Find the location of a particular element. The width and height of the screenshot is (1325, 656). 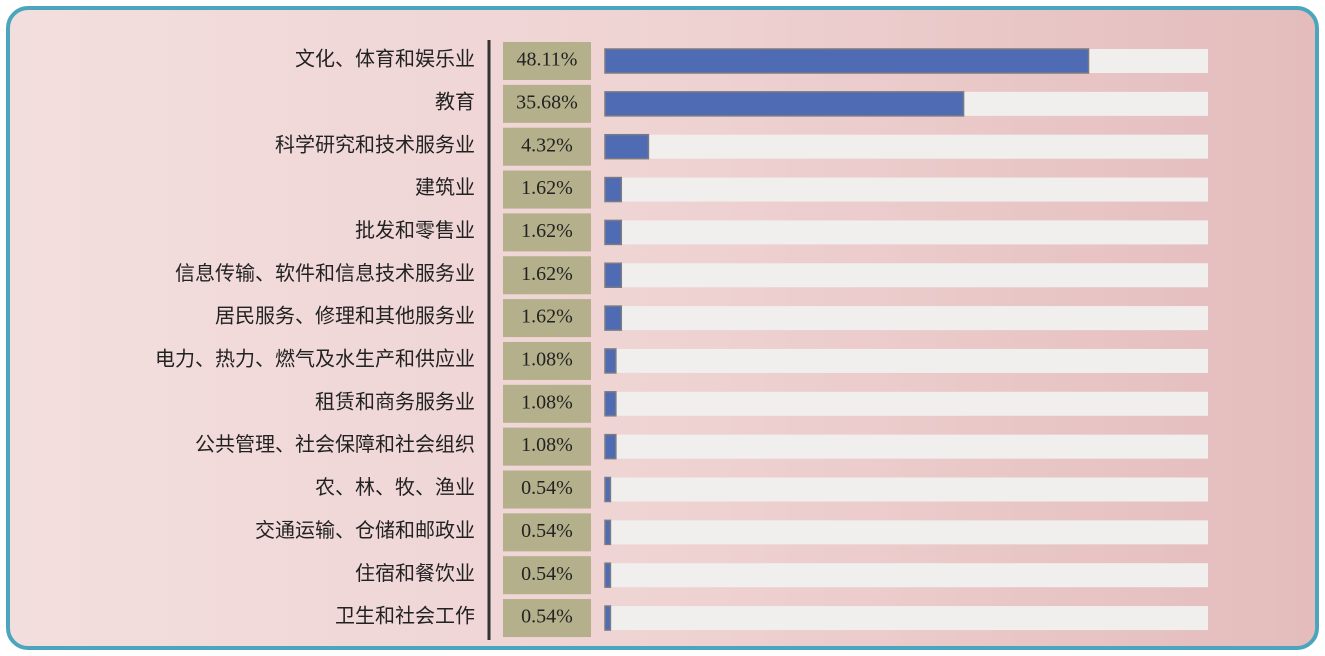

value-label: 35.68% is located at coordinates (547, 102).